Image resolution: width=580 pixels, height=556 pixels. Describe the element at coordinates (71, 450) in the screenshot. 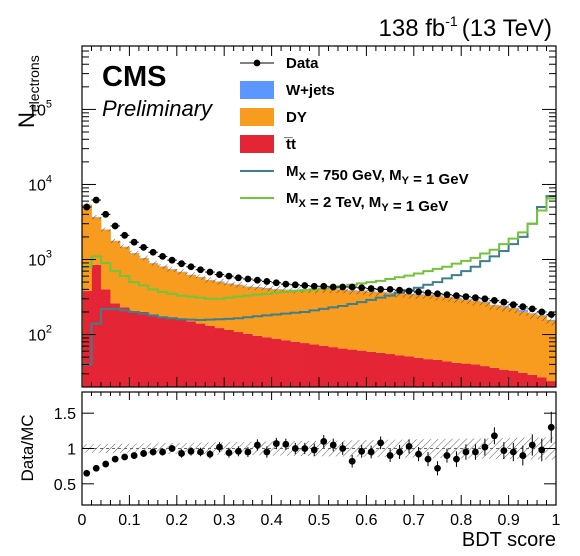

I see `ratio-y-tick-label: 1` at that location.